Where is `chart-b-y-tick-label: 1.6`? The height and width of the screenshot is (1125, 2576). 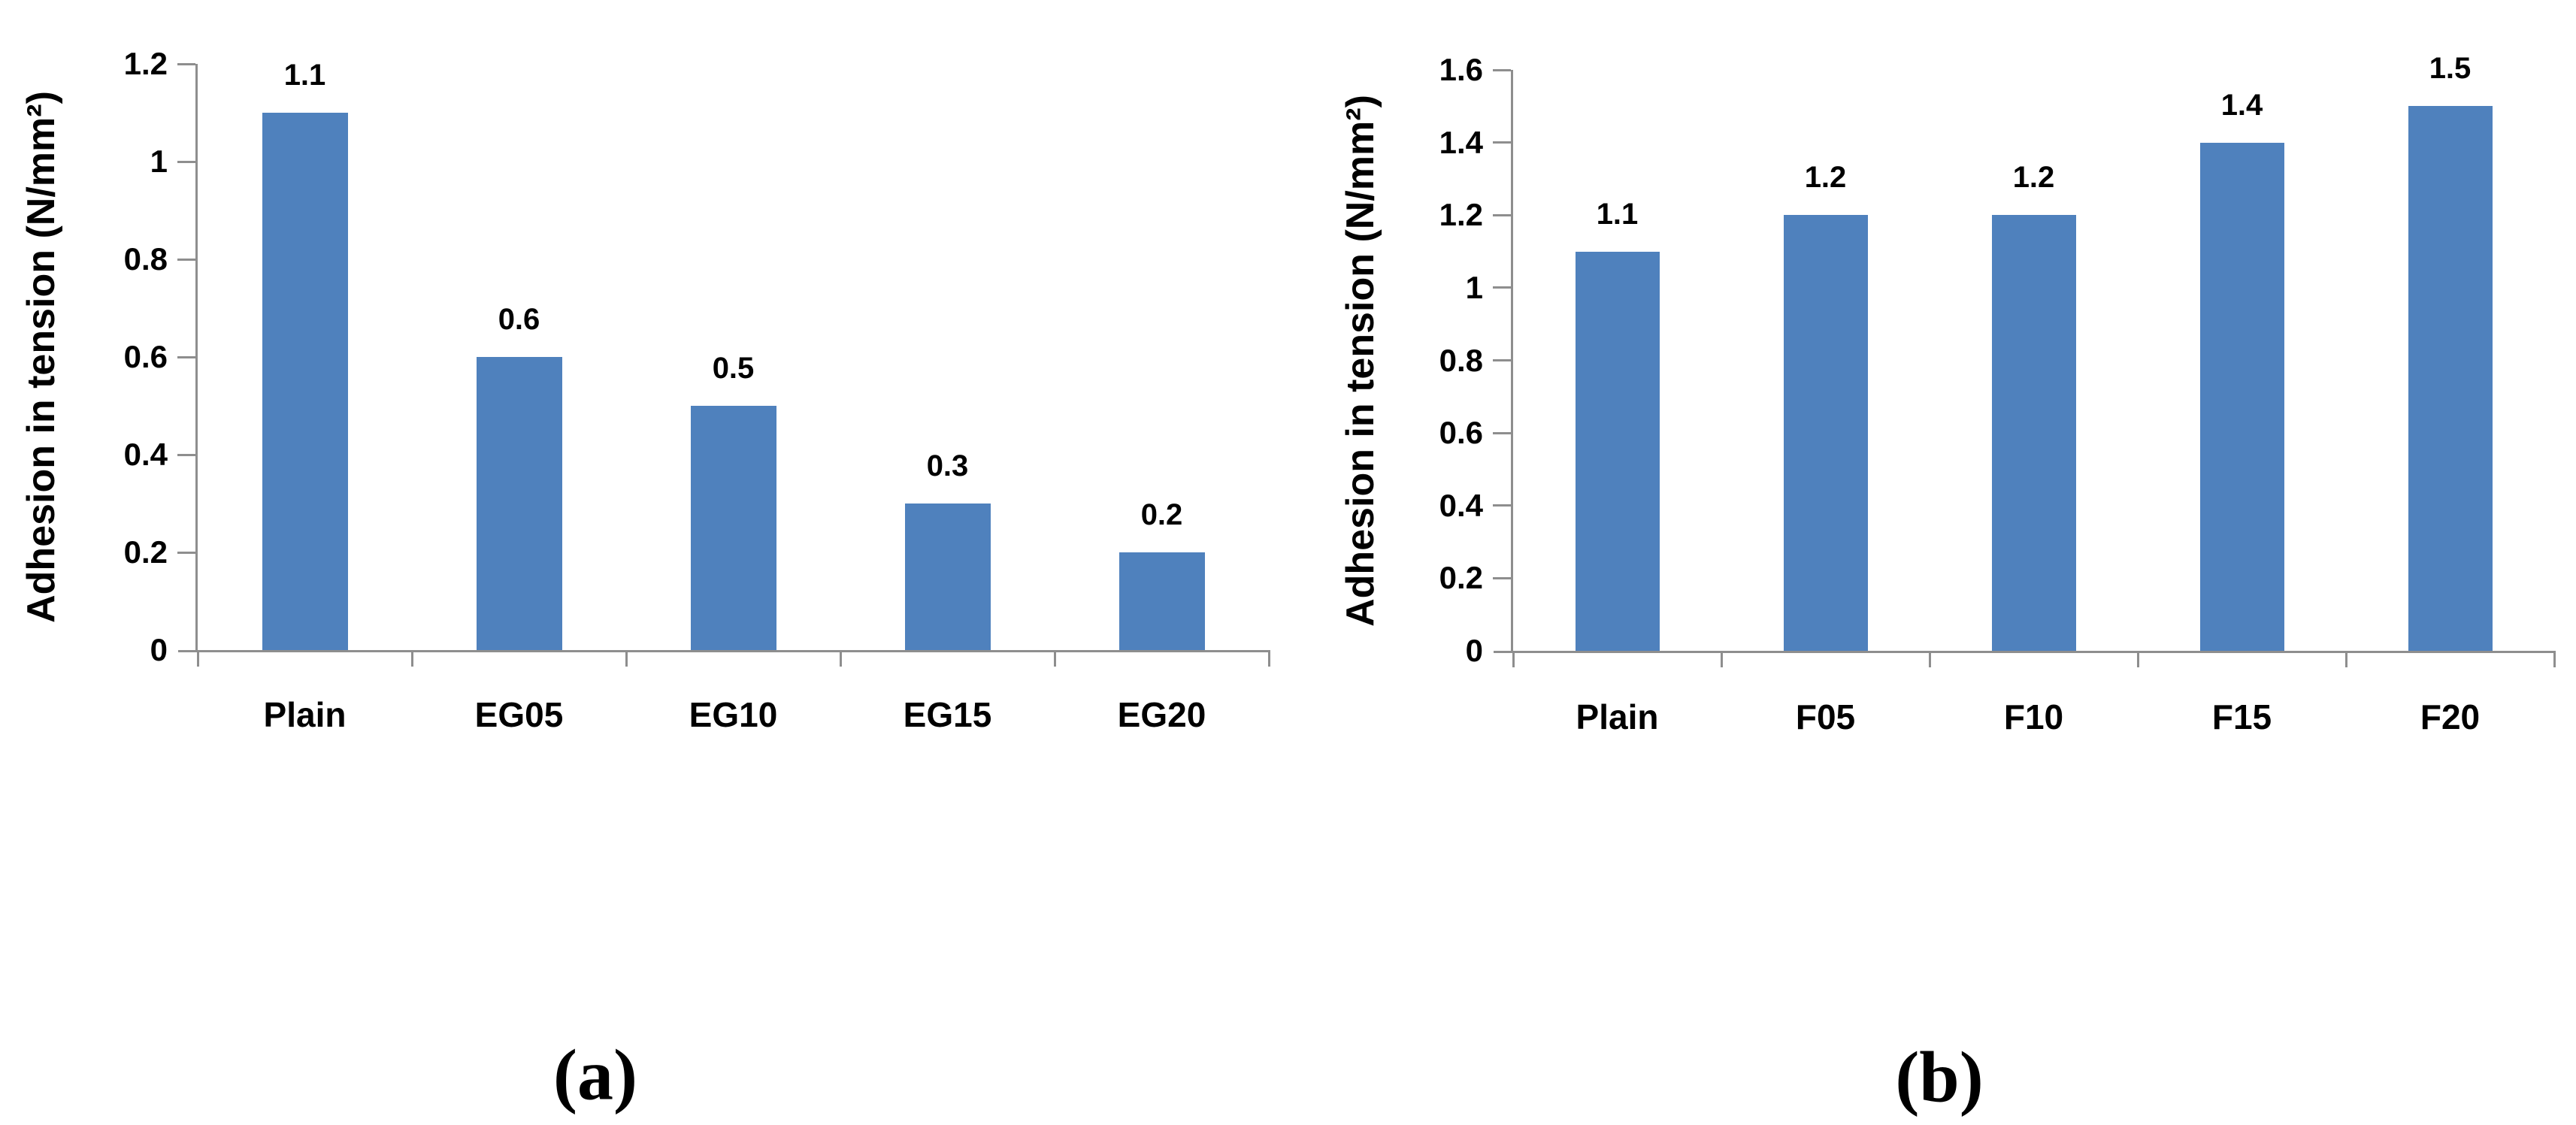 chart-b-y-tick-label: 1.6 is located at coordinates (1461, 69).